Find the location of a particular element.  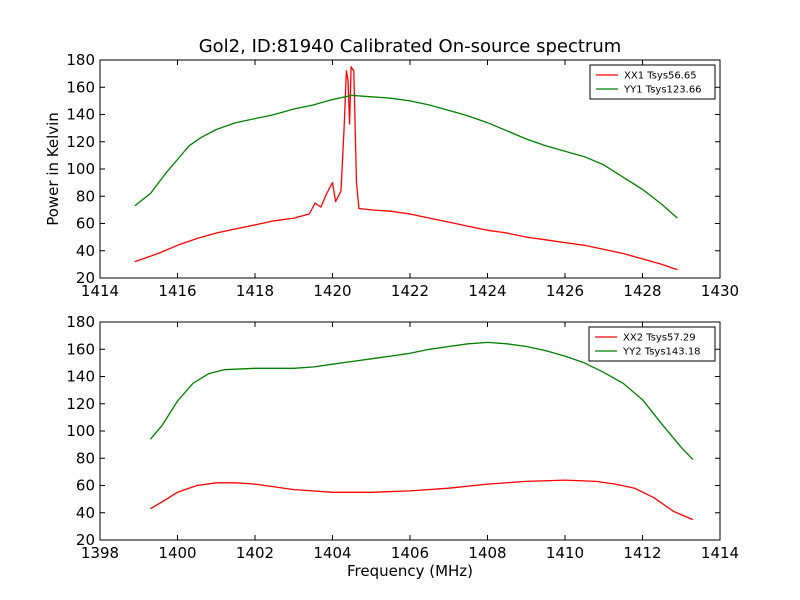

legend-label: XX2 Tsys57.29 is located at coordinates (659, 338).